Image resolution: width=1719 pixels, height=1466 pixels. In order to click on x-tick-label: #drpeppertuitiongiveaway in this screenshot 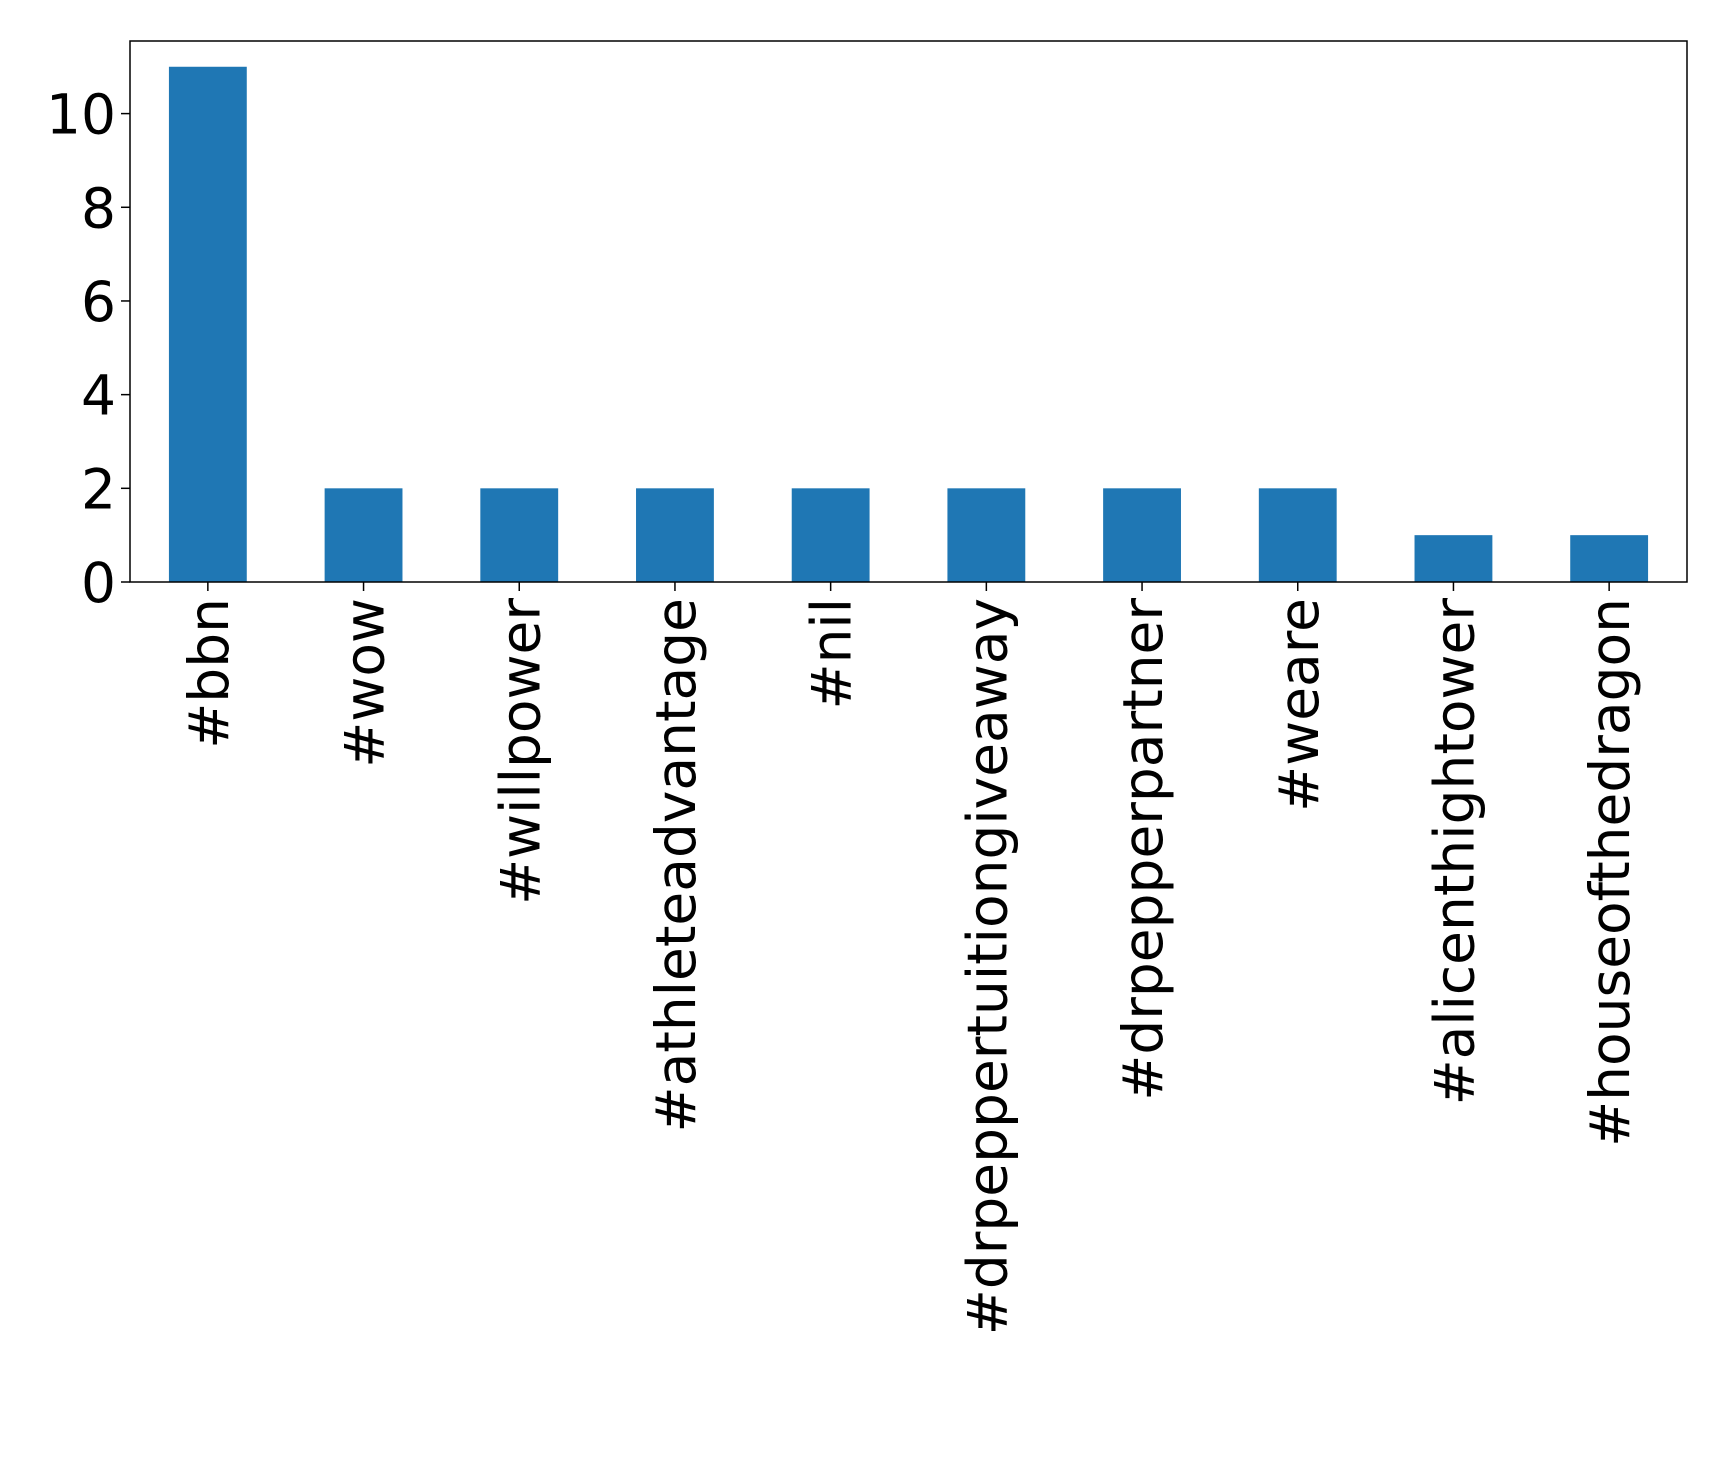, I will do `click(987, 966)`.